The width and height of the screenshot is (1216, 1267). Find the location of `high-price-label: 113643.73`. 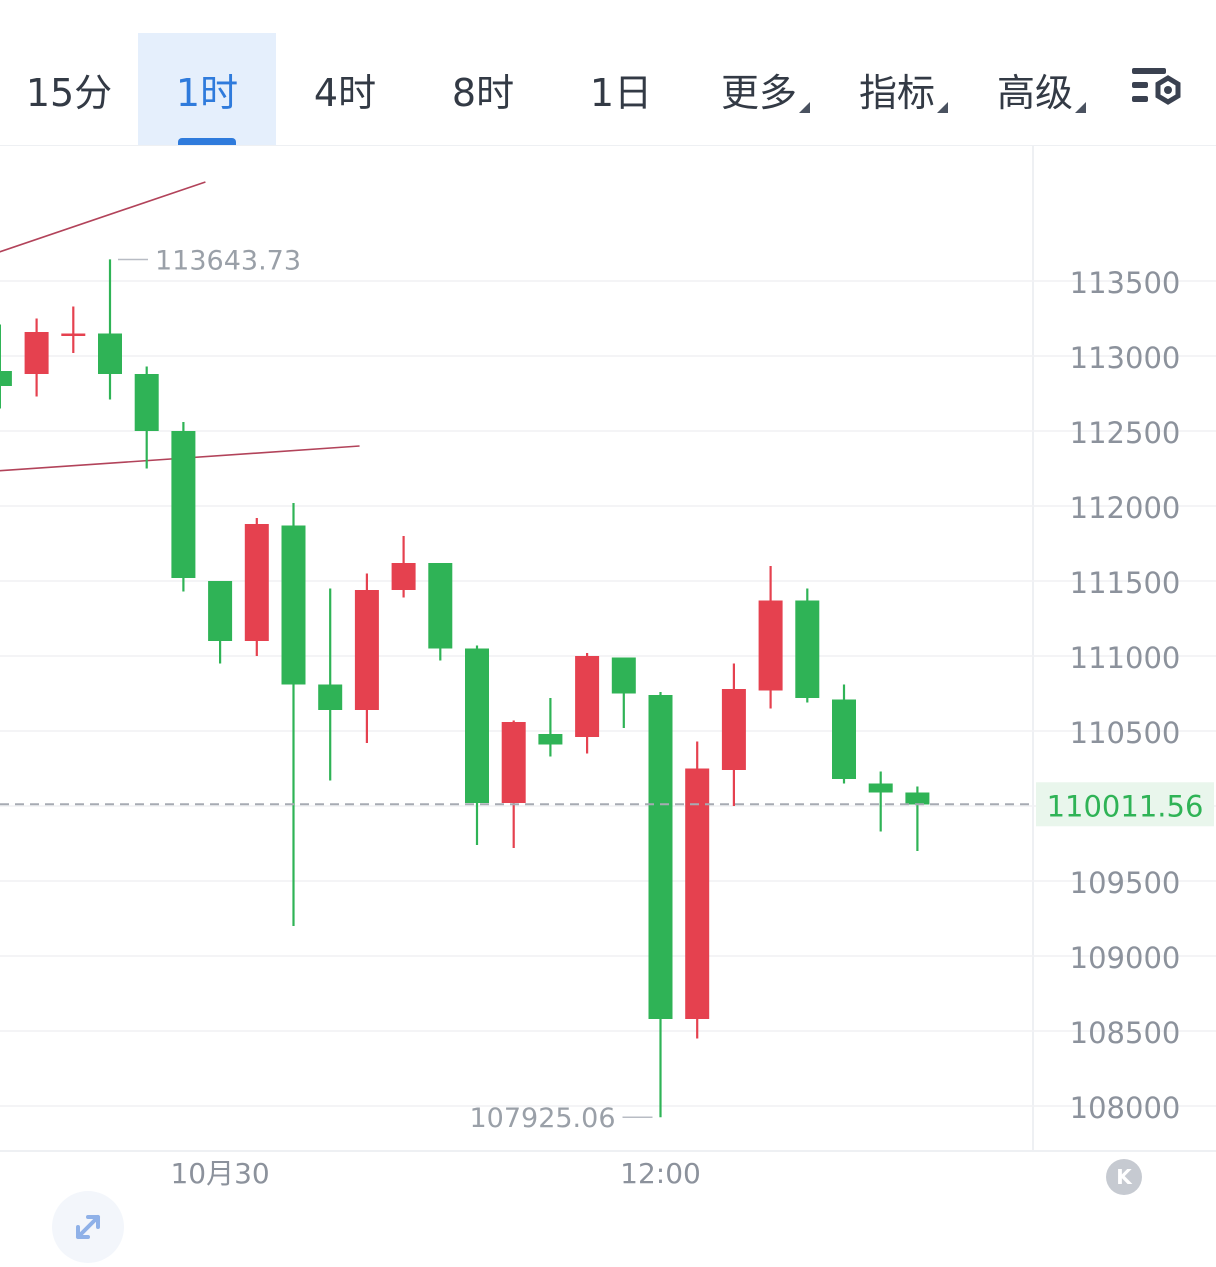

high-price-label: 113643.73 is located at coordinates (228, 260).